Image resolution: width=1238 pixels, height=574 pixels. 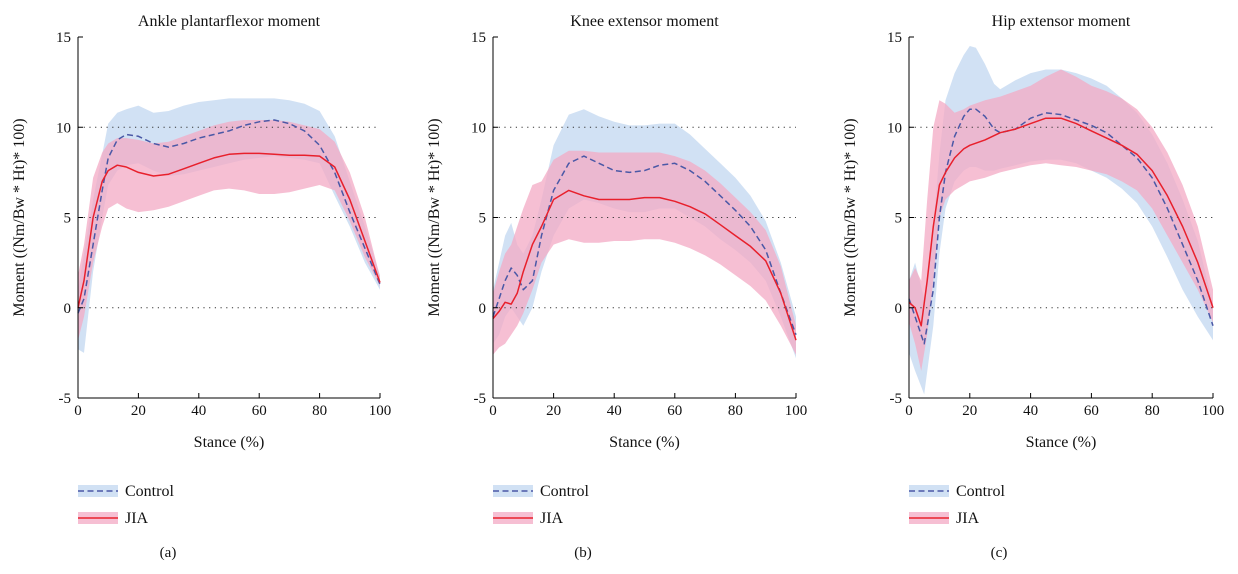 What do you see at coordinates (999, 553) in the screenshot?
I see `panel-label: (c)` at bounding box center [999, 553].